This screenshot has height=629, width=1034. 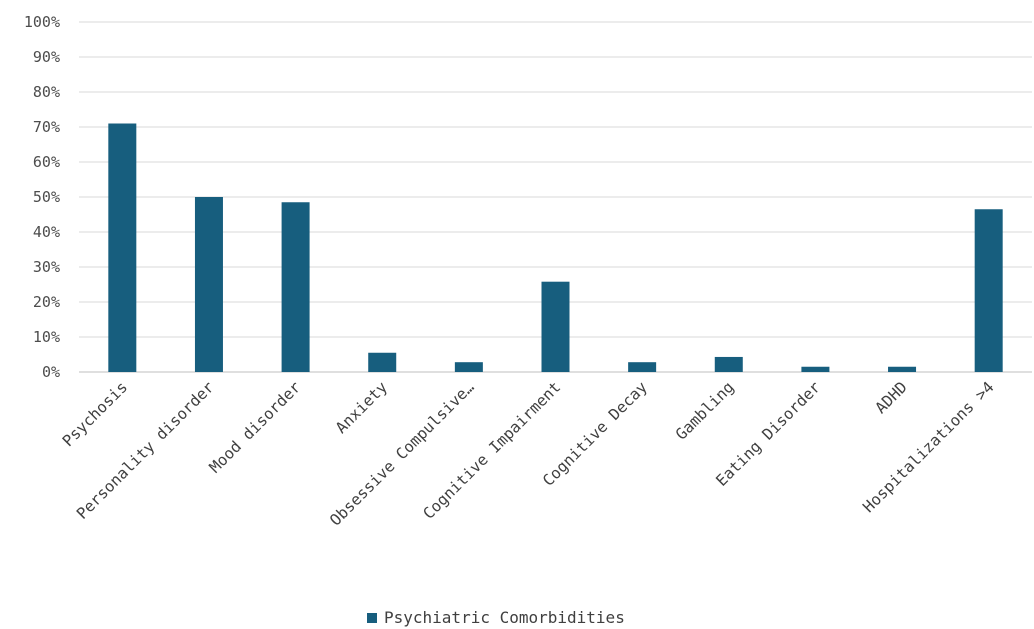 I want to click on y-tick-label: 90%, so click(x=46, y=57).